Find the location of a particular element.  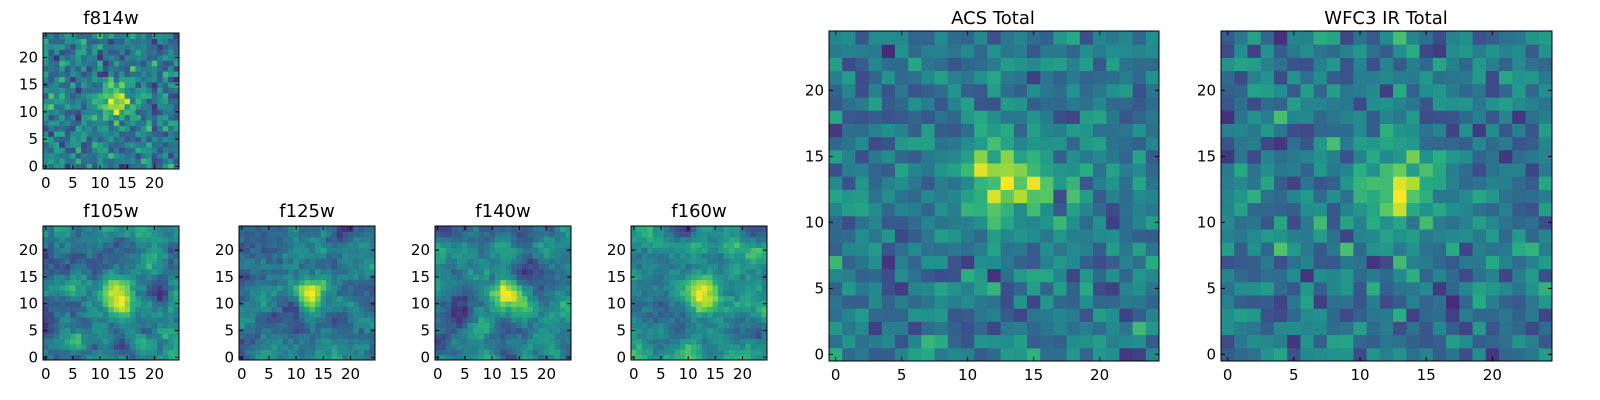

heatmap-cells is located at coordinates (307, 293).